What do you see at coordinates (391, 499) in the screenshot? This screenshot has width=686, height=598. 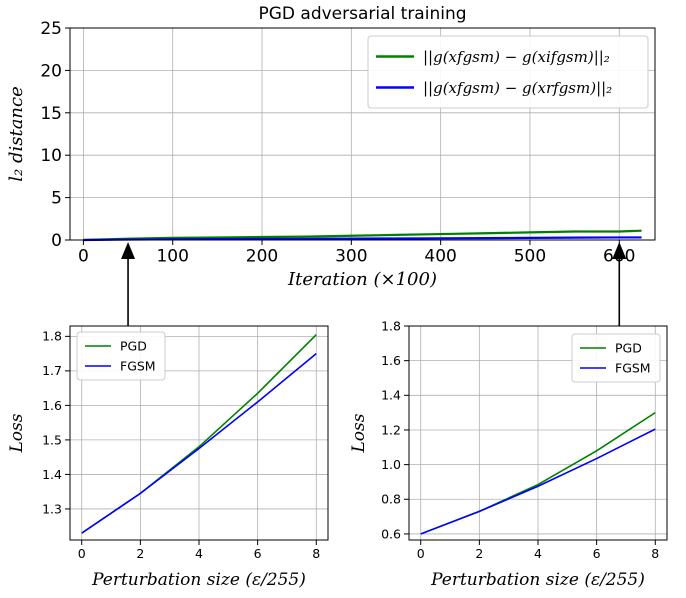 I see `y-tick-label: 0.8` at bounding box center [391, 499].